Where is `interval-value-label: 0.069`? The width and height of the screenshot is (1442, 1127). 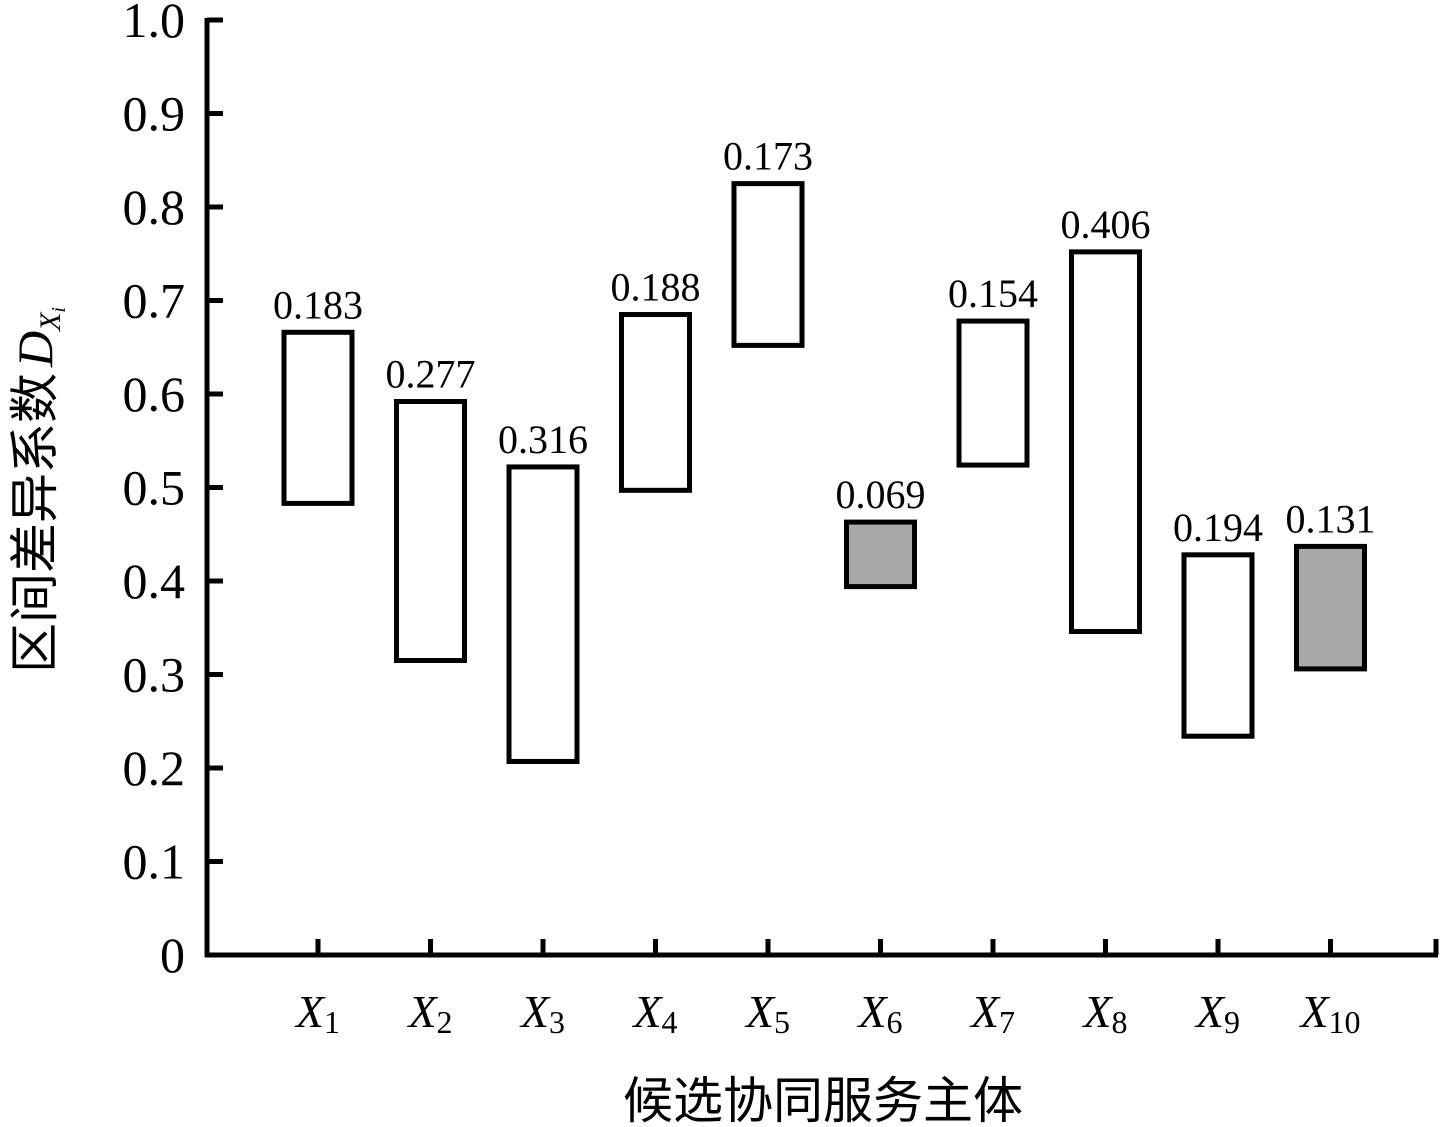
interval-value-label: 0.069 is located at coordinates (881, 494).